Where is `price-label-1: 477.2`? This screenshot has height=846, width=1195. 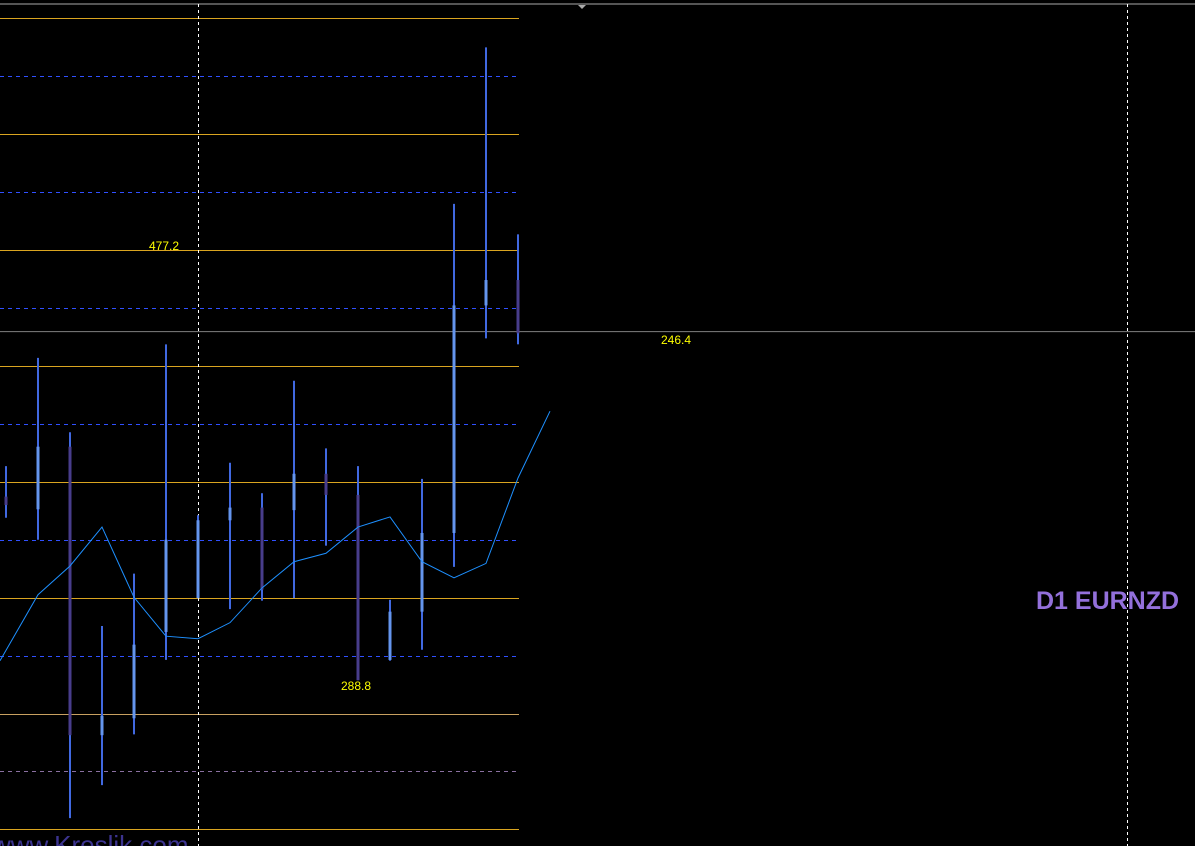 price-label-1: 477.2 is located at coordinates (164, 246).